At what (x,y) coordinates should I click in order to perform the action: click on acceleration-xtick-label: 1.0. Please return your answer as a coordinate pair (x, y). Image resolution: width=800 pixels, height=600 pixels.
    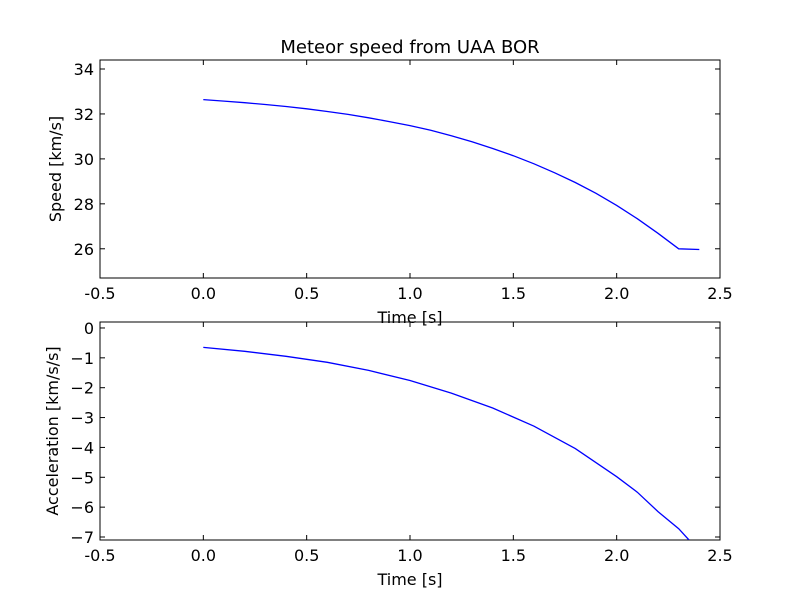
    Looking at the image, I should click on (409, 555).